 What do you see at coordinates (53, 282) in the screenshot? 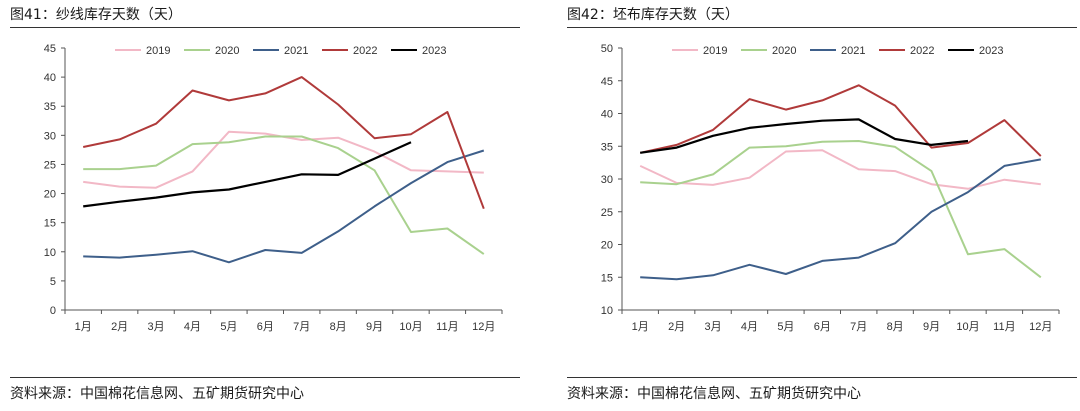
I see `y-tick-label: 5` at bounding box center [53, 282].